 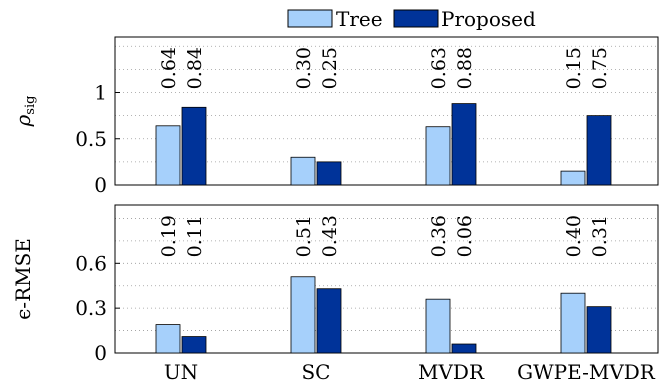 What do you see at coordinates (310, 18) in the screenshot?
I see `legend-swatch-tree` at bounding box center [310, 18].